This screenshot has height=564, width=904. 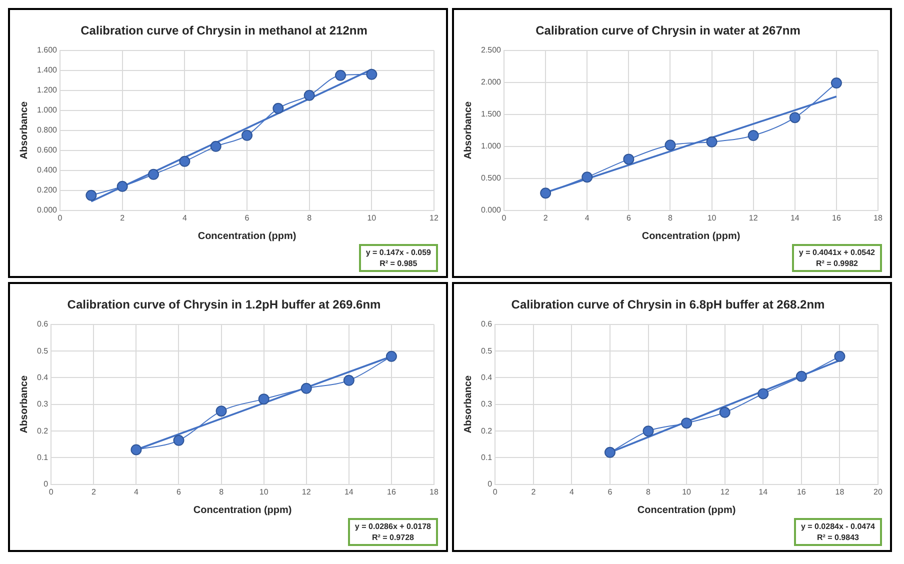 I want to click on text: y = 0.147x - 0.059, so click(x=398, y=252).